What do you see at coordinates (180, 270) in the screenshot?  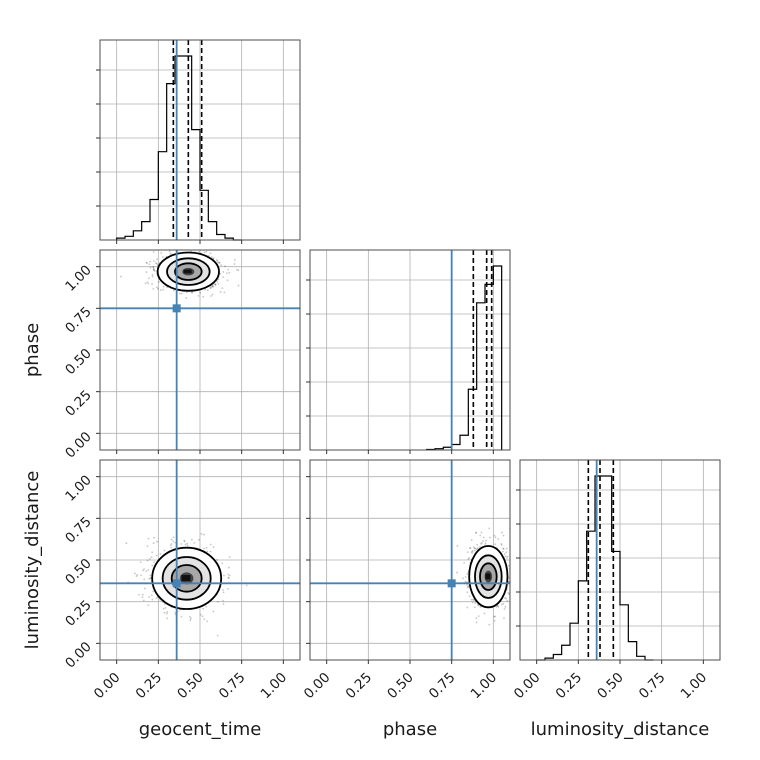 I see `joint-geocent-time-vs-phase-cloud` at bounding box center [180, 270].